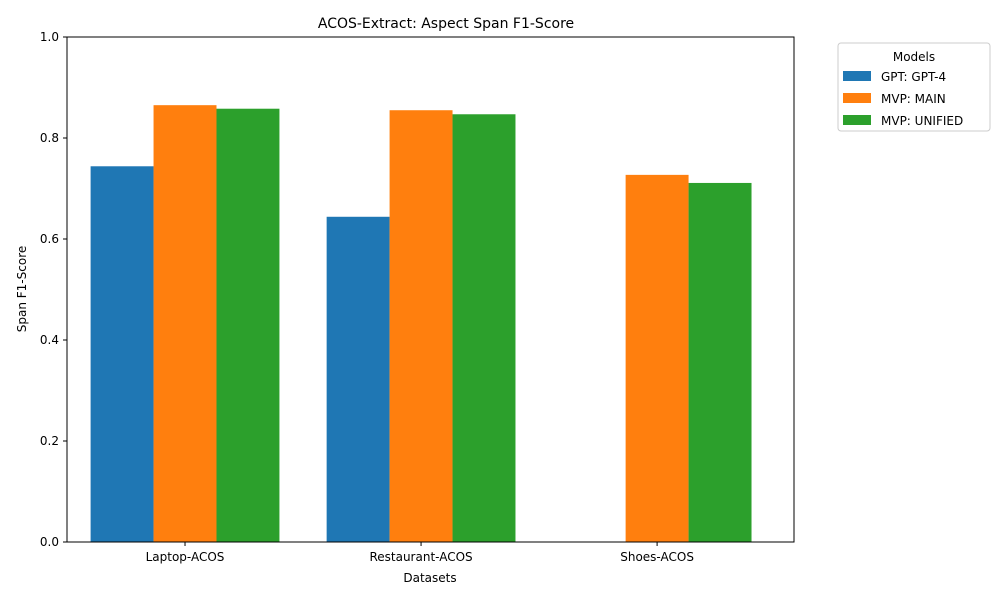  I want to click on y-tick-label: 0.8, so click(49, 138).